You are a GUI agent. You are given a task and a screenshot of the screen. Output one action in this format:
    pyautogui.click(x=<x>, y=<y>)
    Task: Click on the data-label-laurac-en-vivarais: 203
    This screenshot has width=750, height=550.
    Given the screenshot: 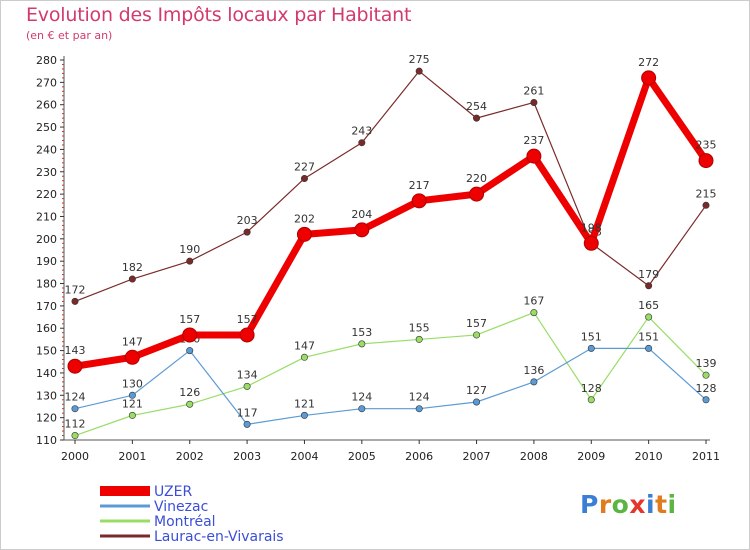 What is the action you would take?
    pyautogui.click(x=247, y=220)
    